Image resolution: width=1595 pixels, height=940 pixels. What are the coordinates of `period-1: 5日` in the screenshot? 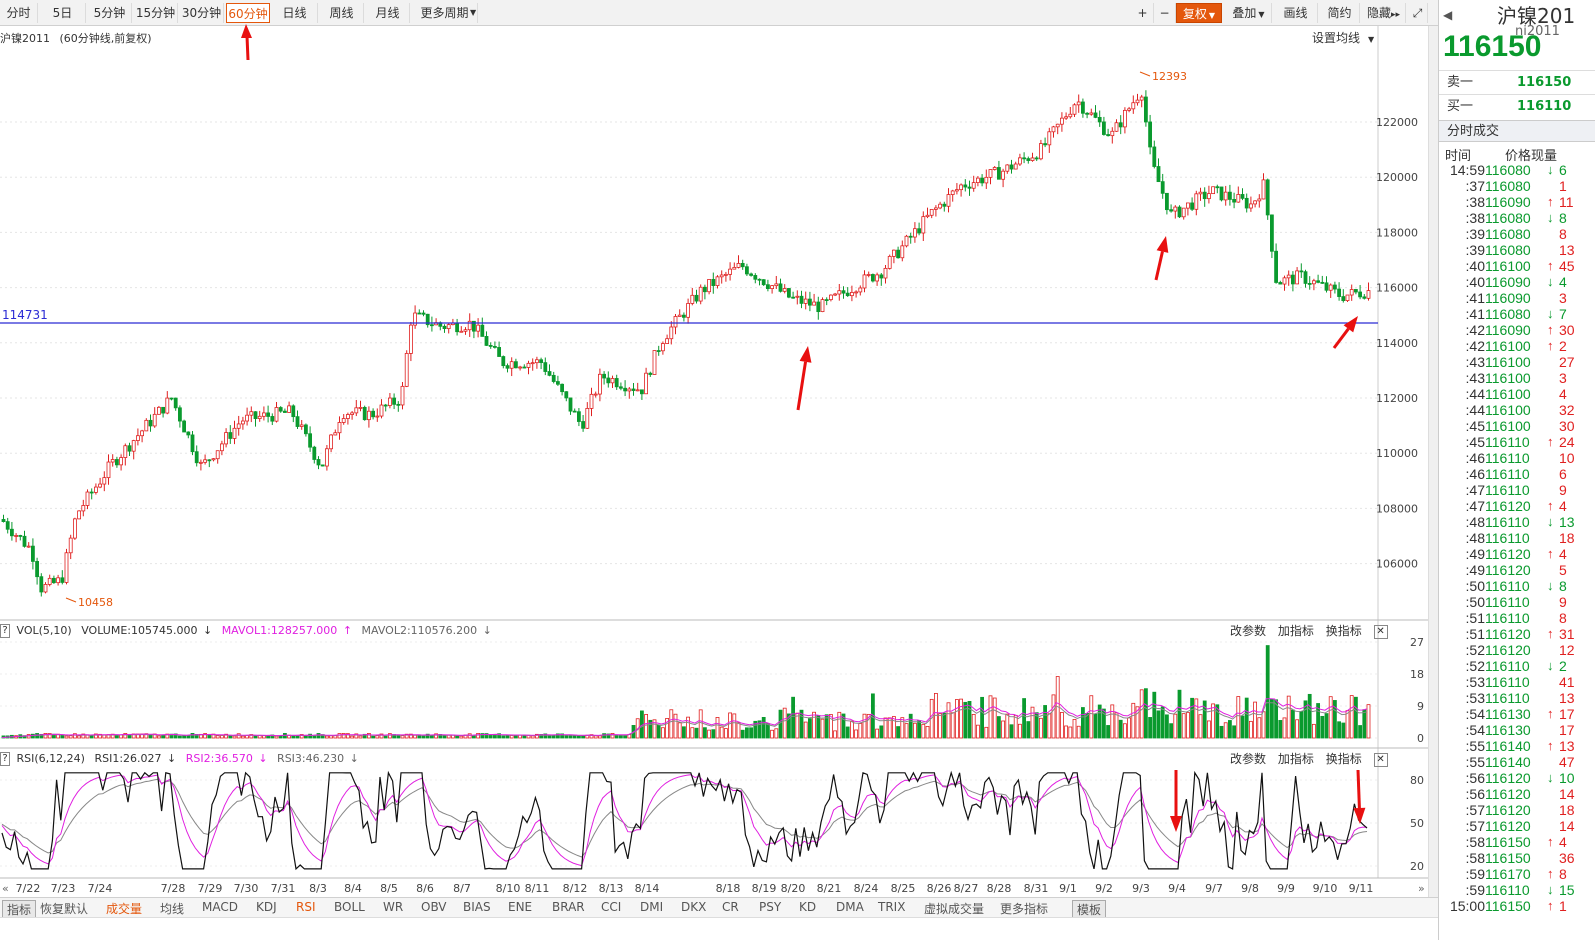 It's located at (63, 13).